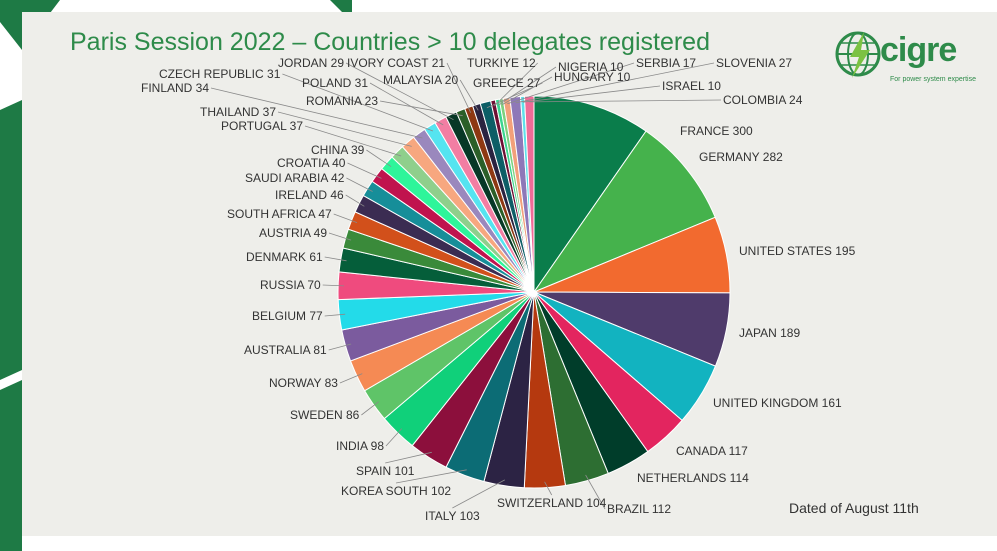  Describe the element at coordinates (290, 285) in the screenshot. I see `label-russia: RUSSIA 70` at that location.